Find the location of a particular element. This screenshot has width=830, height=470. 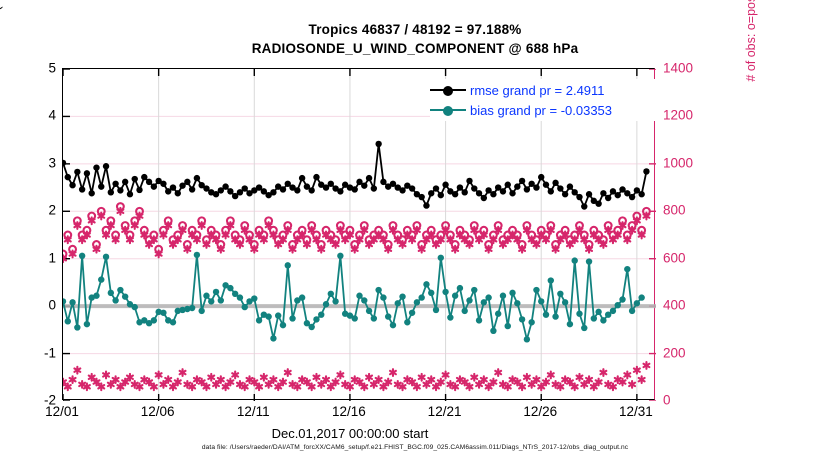

legend-item-bias: bias grand pr = -0.03353 is located at coordinates (521, 110).